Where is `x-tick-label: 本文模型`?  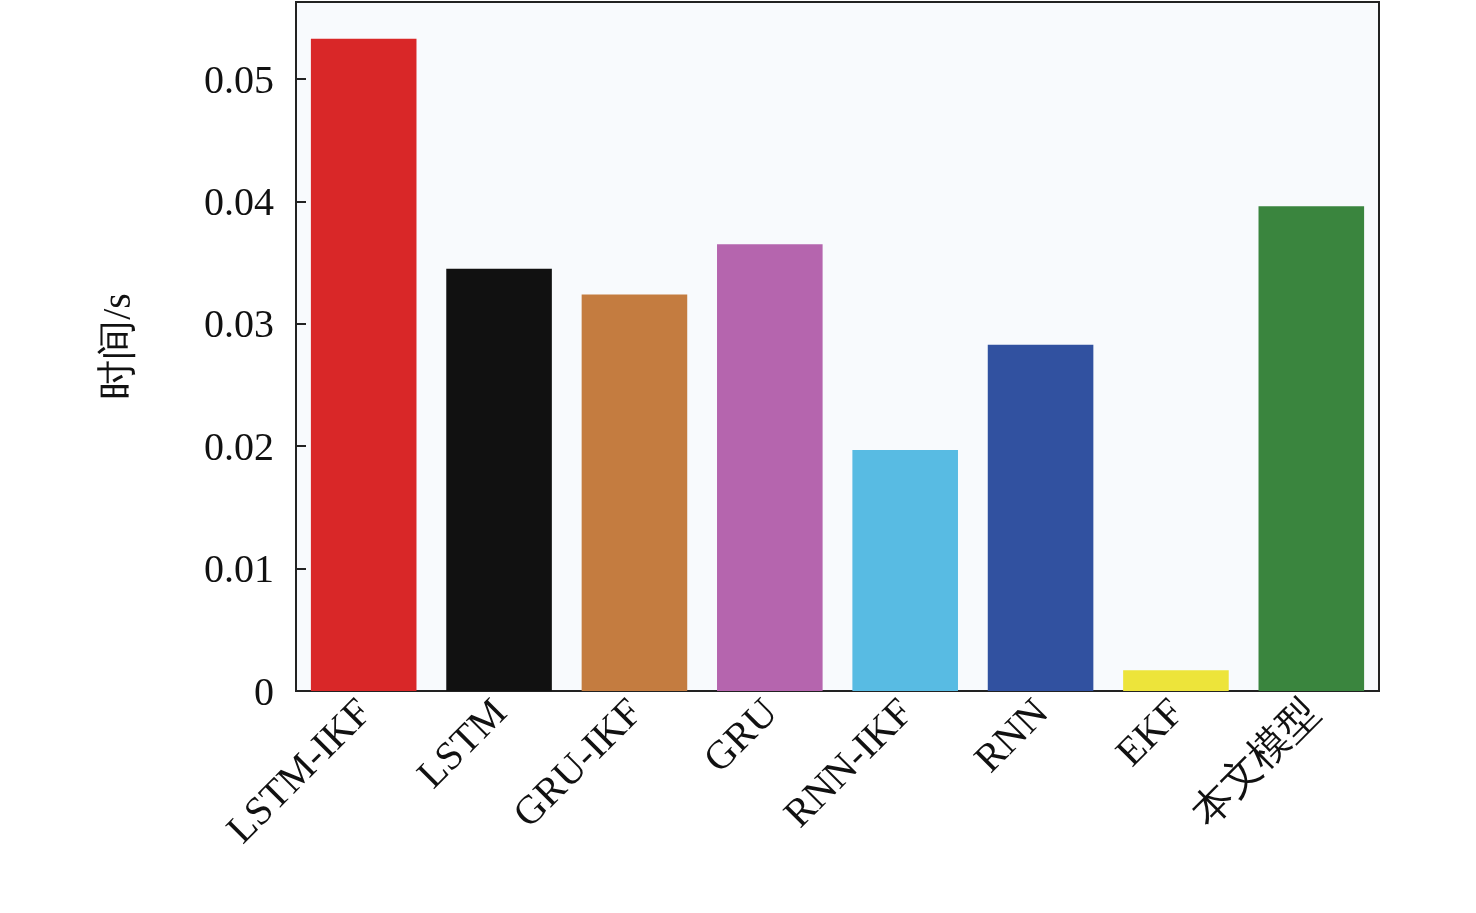
x-tick-label: 本文模型 is located at coordinates (1255, 762).